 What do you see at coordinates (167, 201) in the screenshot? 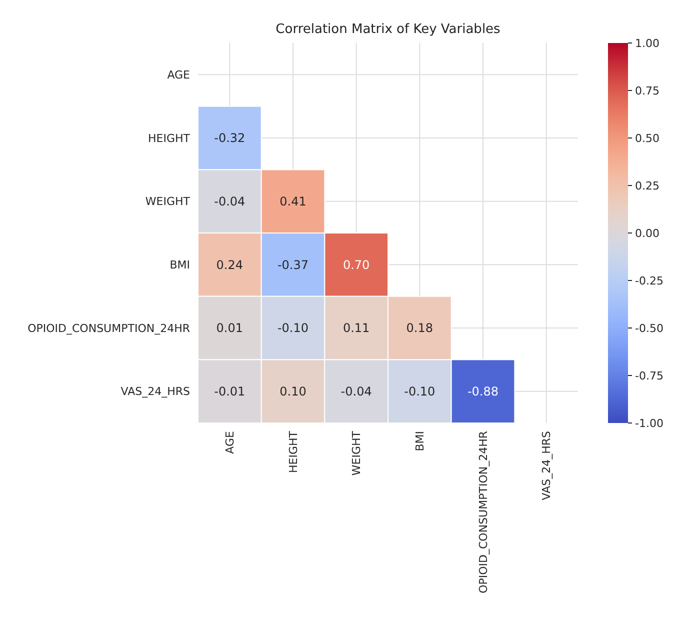
I see `y-tick-label: WEIGHT` at bounding box center [167, 201].